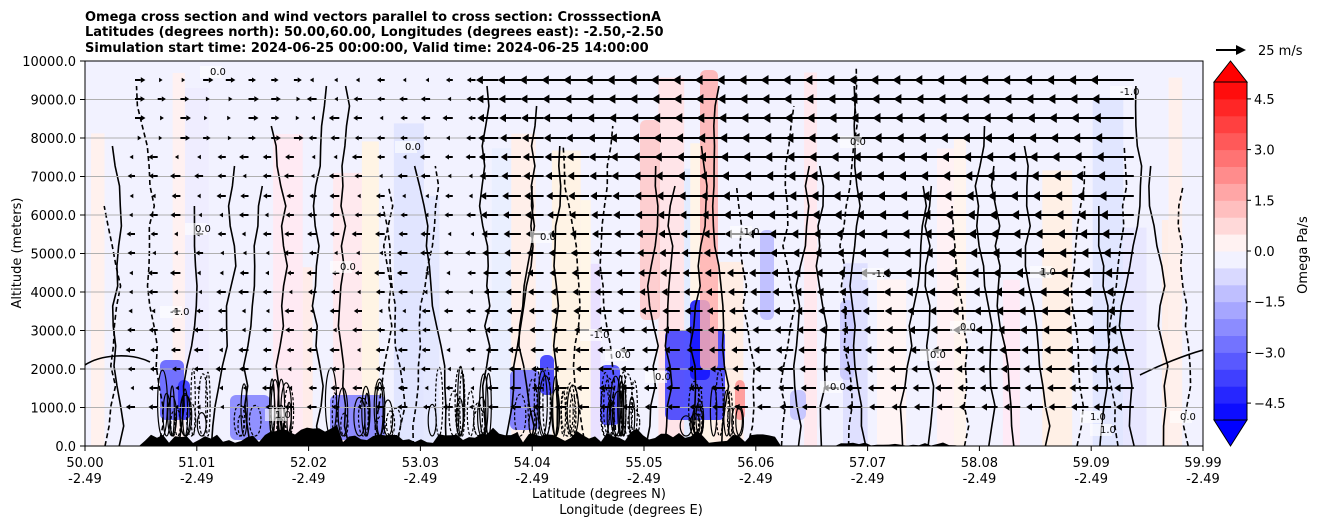  I want to click on x-tick-label-longitude: -2.49, so click(197, 479).